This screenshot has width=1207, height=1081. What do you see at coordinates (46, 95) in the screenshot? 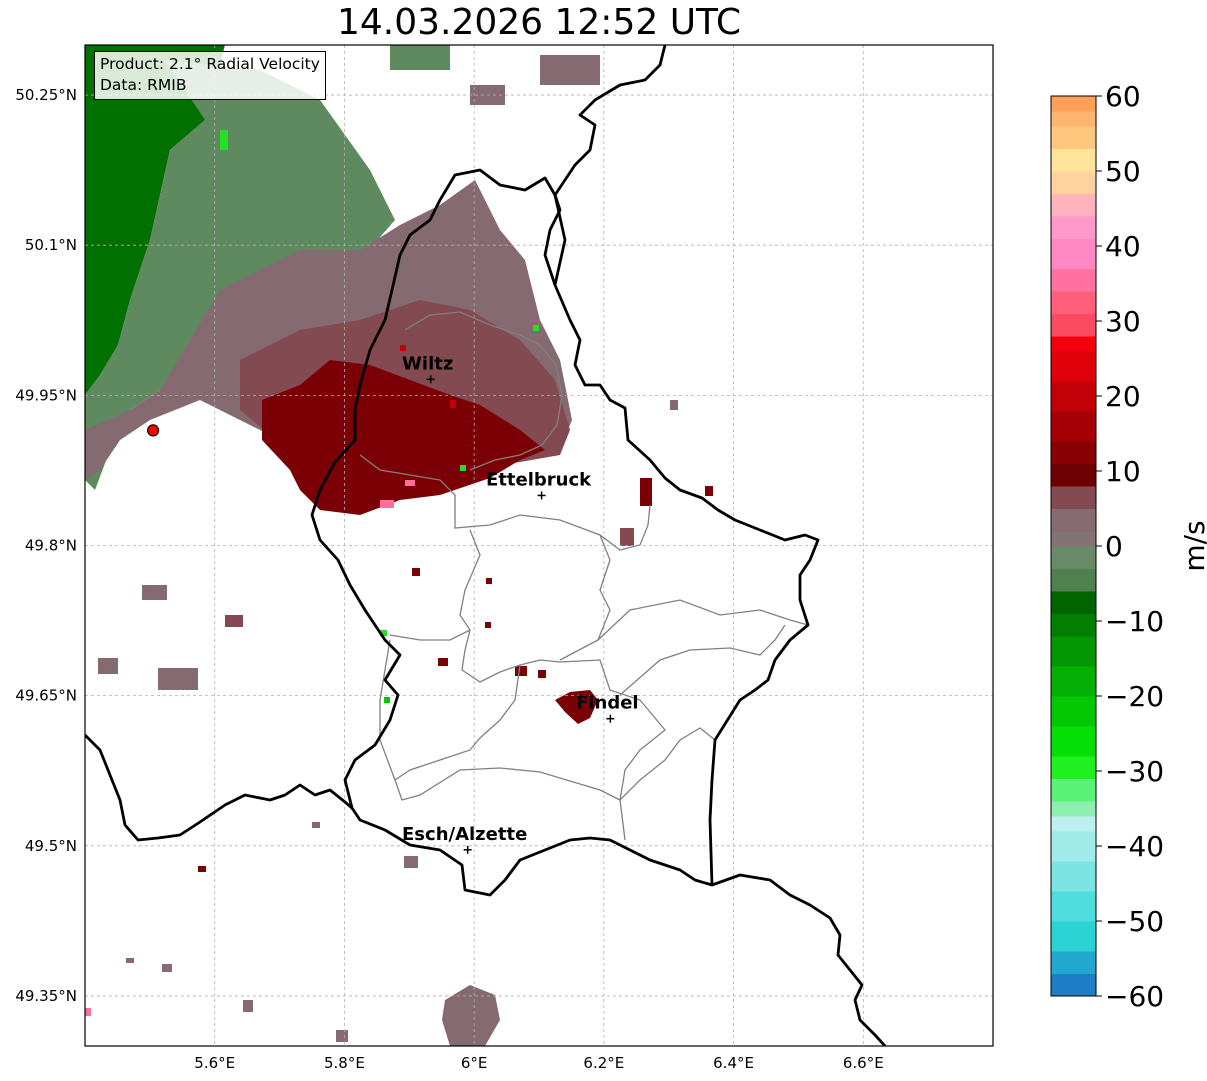
I see `lat-tick-label: 50.25°N` at bounding box center [46, 95].